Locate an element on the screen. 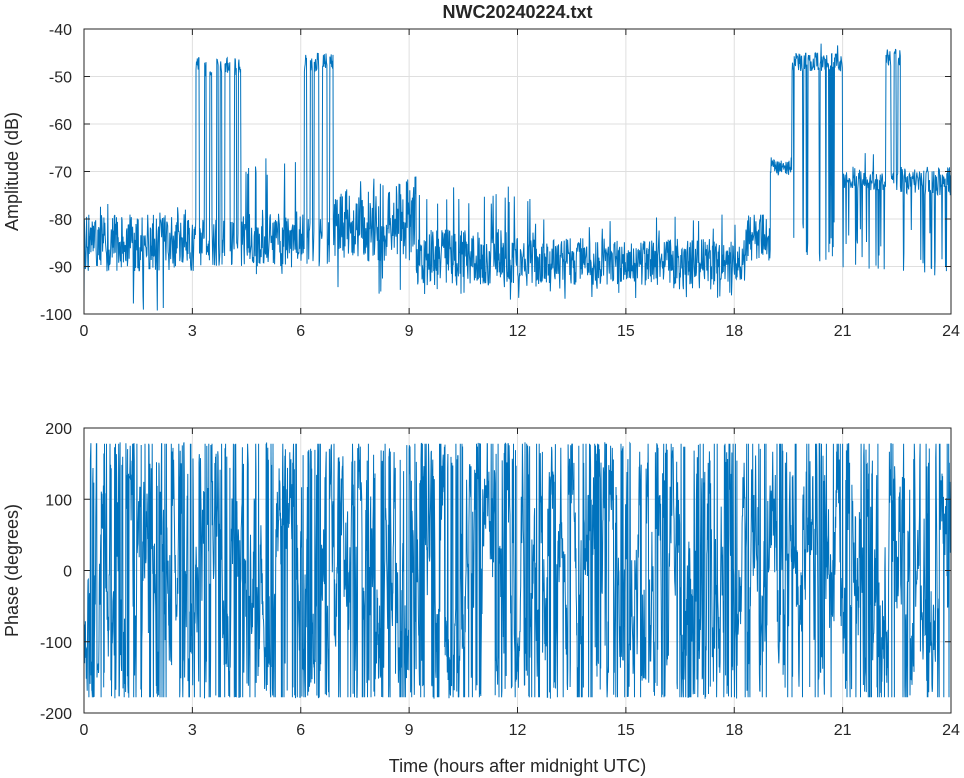 Image resolution: width=964 pixels, height=778 pixels. y-tick-label: 100 is located at coordinates (58, 500).